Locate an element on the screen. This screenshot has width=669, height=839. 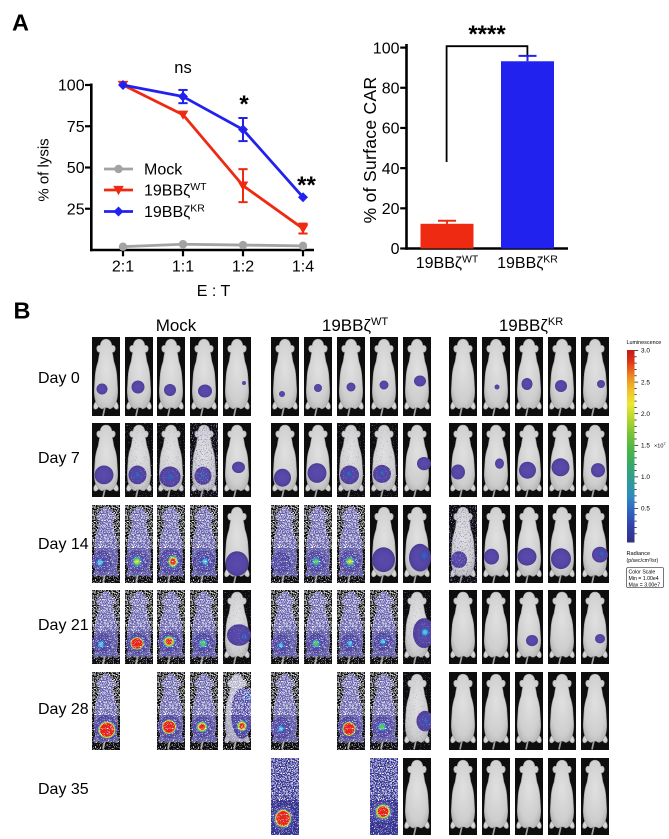
svg-text: Radiance is located at coordinates (639, 554).